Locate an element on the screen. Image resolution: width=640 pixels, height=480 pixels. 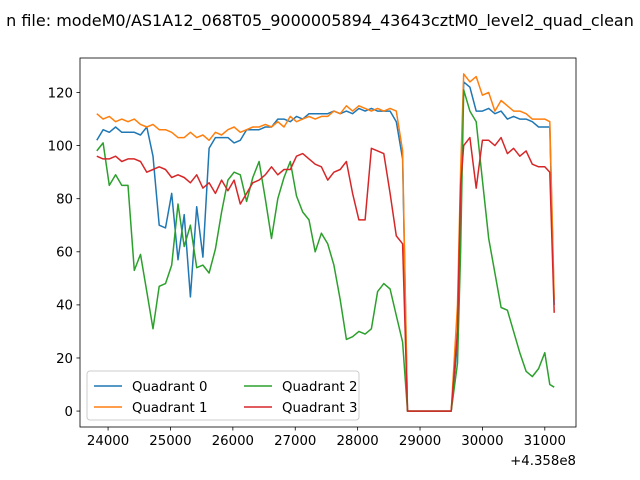
x-tick-label: 24000 is located at coordinates (108, 441).